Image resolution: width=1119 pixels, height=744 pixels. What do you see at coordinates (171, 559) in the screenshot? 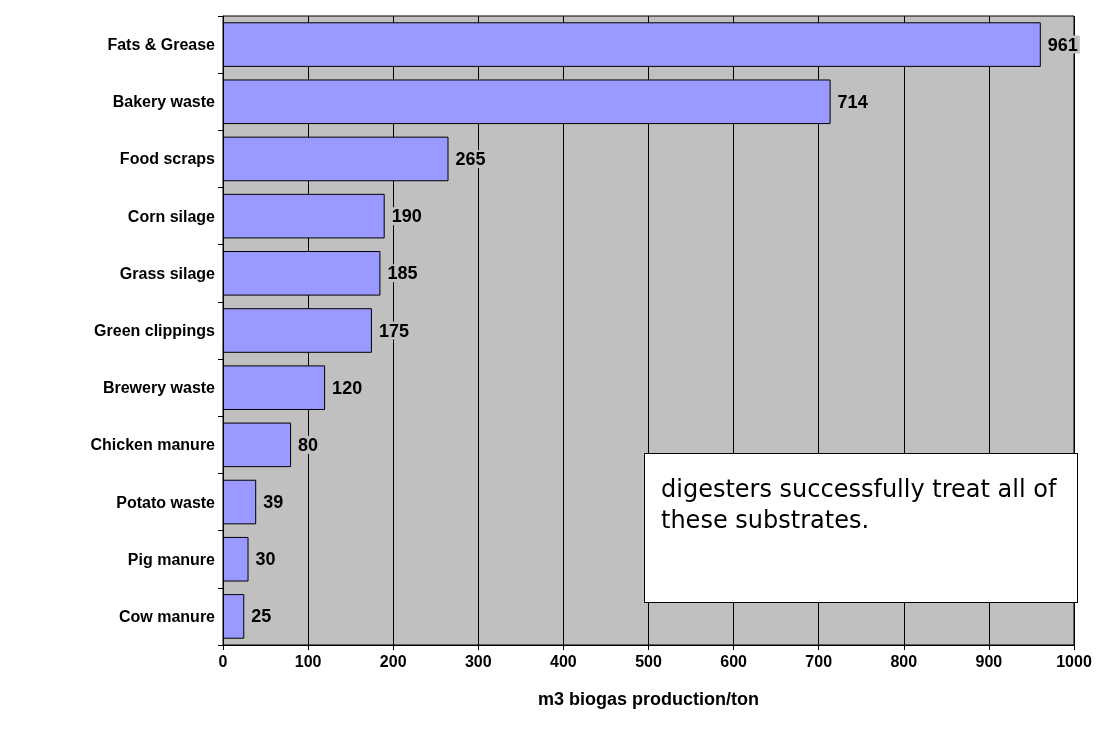
I see `y-tick-label: Pig manure` at bounding box center [171, 559].